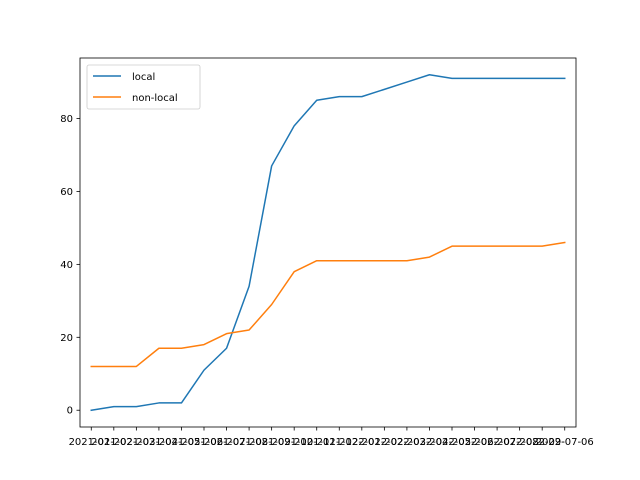  What do you see at coordinates (385, 442) in the screenshot?
I see `x-tick-label: 2022-02-` at bounding box center [385, 442].